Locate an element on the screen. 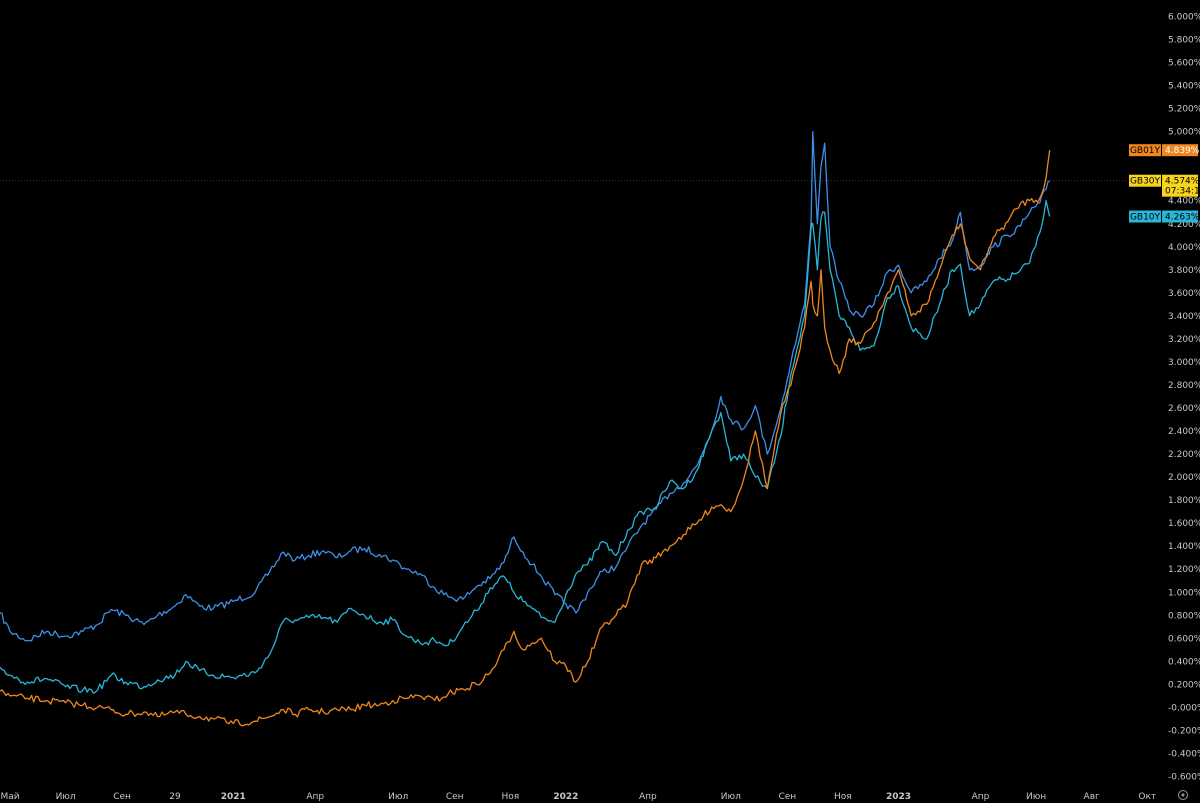 The width and height of the screenshot is (1200, 803). y-tick-label: 3.000% is located at coordinates (1184, 363).